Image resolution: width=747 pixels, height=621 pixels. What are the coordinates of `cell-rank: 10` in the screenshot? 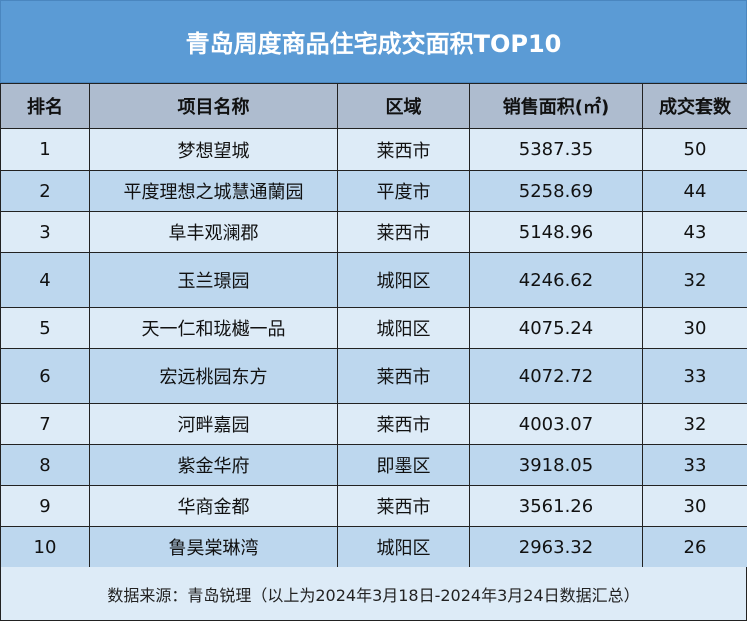 It's located at (45, 547).